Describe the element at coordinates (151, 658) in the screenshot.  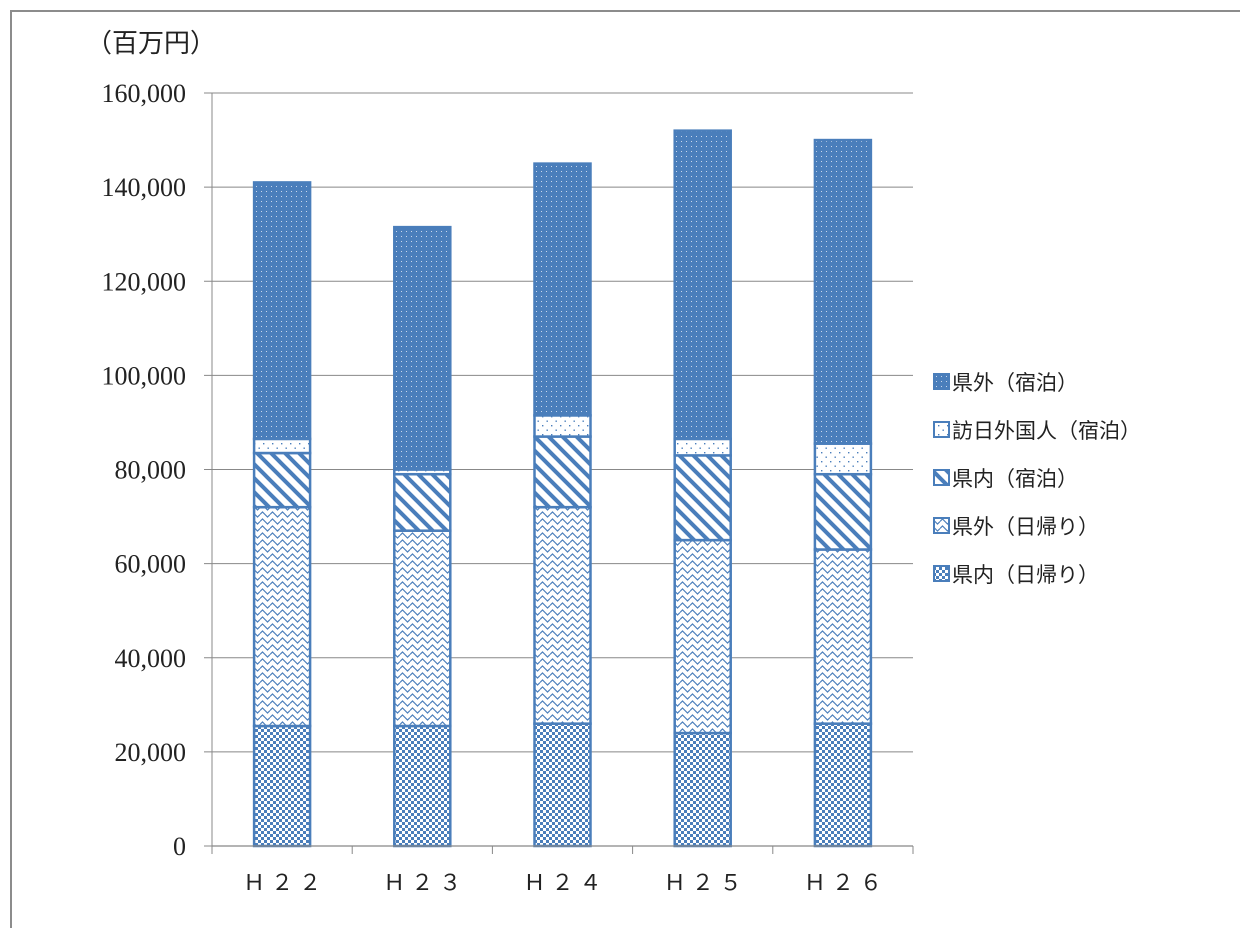
I see `y-tick-label: 40,000` at that location.